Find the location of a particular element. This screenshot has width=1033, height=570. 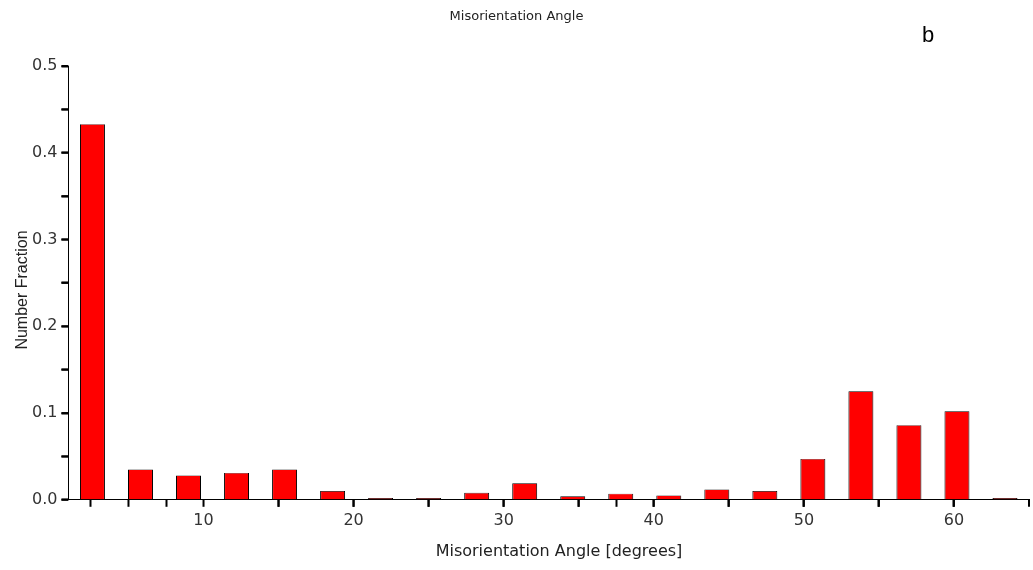

y-axis-title: Number Fraction is located at coordinates (22, 290).